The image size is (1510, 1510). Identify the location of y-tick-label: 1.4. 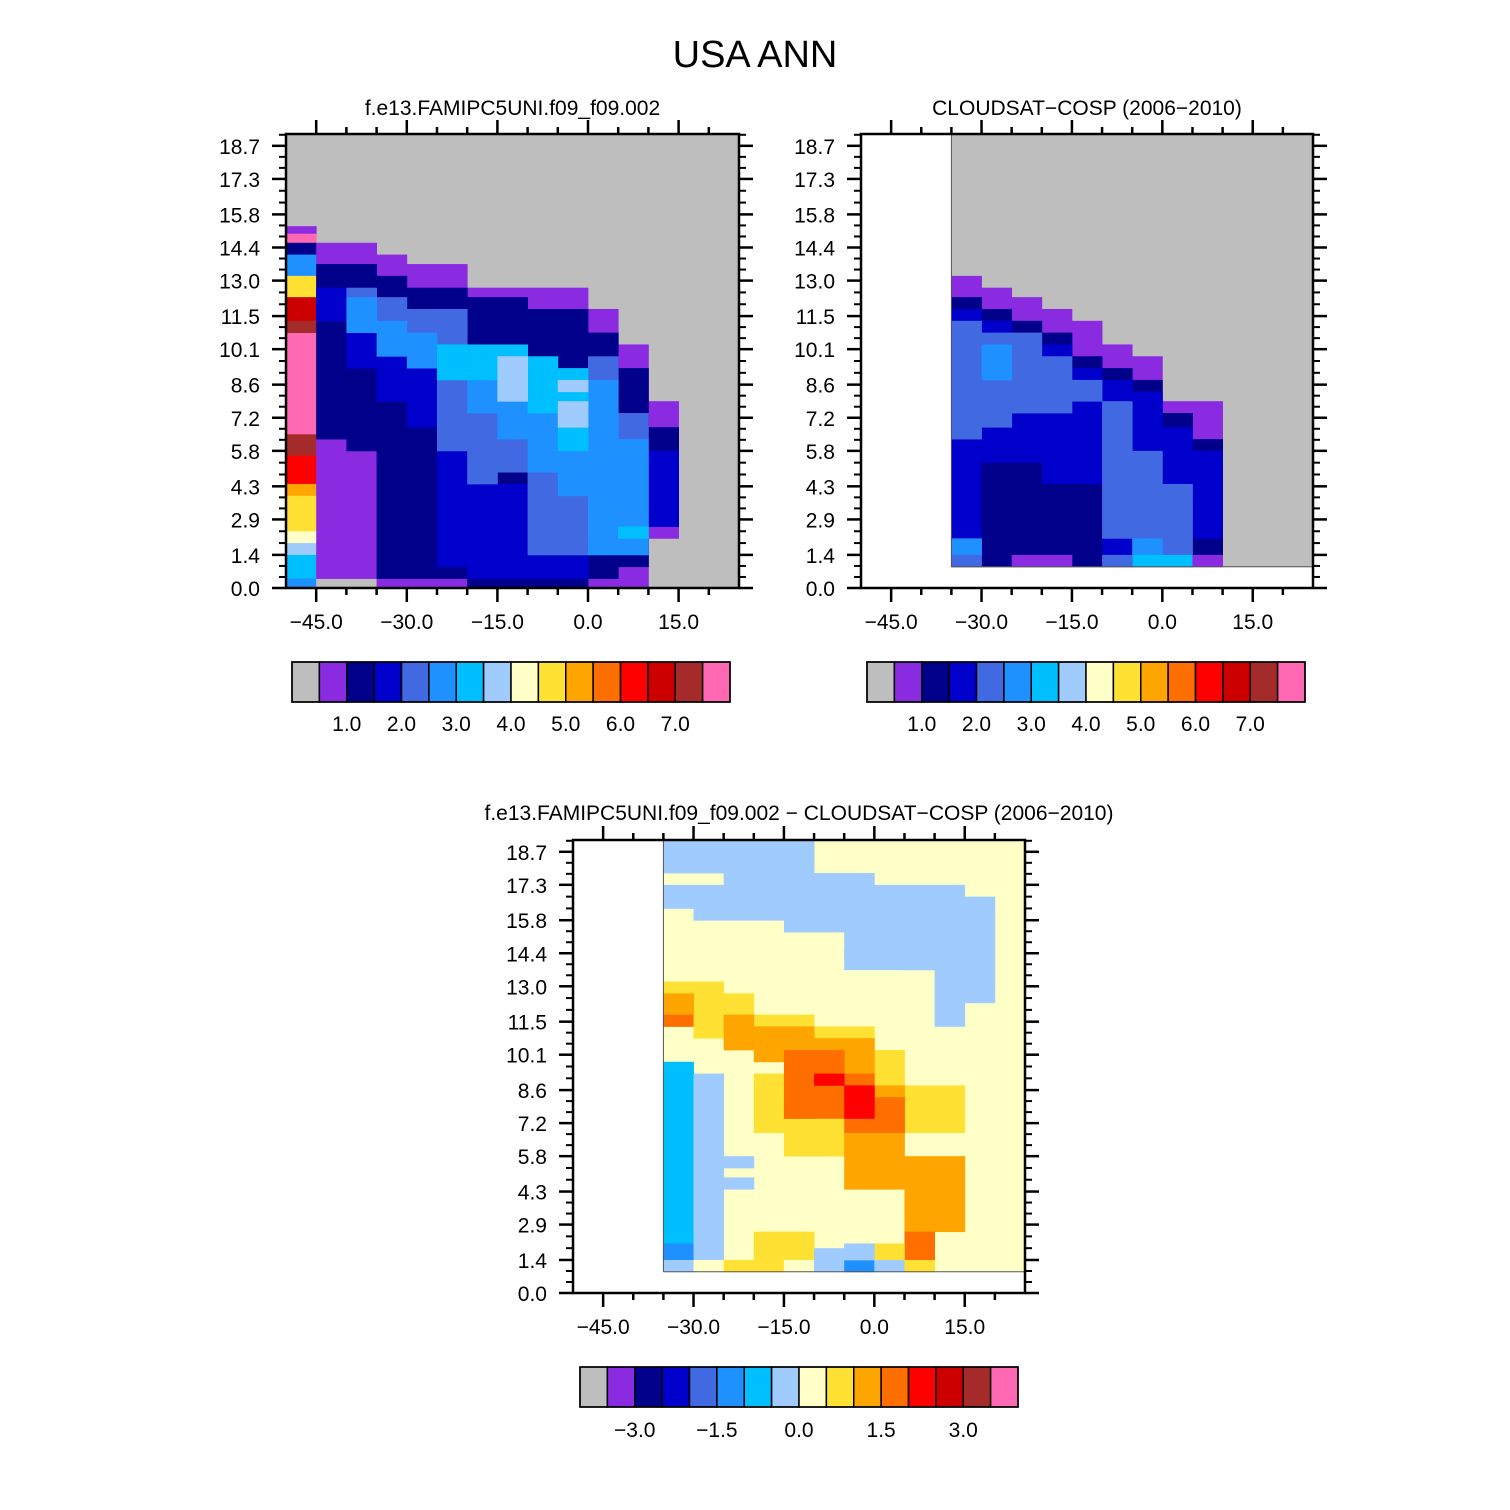
(821, 556).